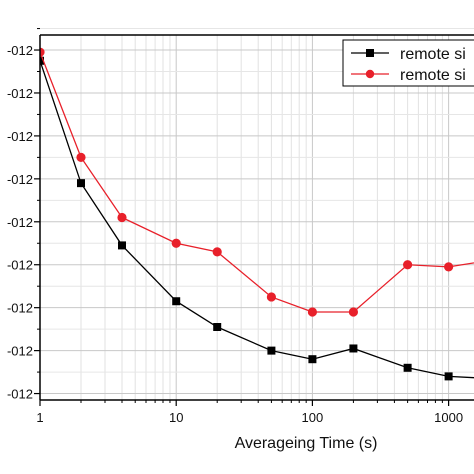 The height and width of the screenshot is (474, 474). I want to click on legend: remote si remote si, so click(408, 63).